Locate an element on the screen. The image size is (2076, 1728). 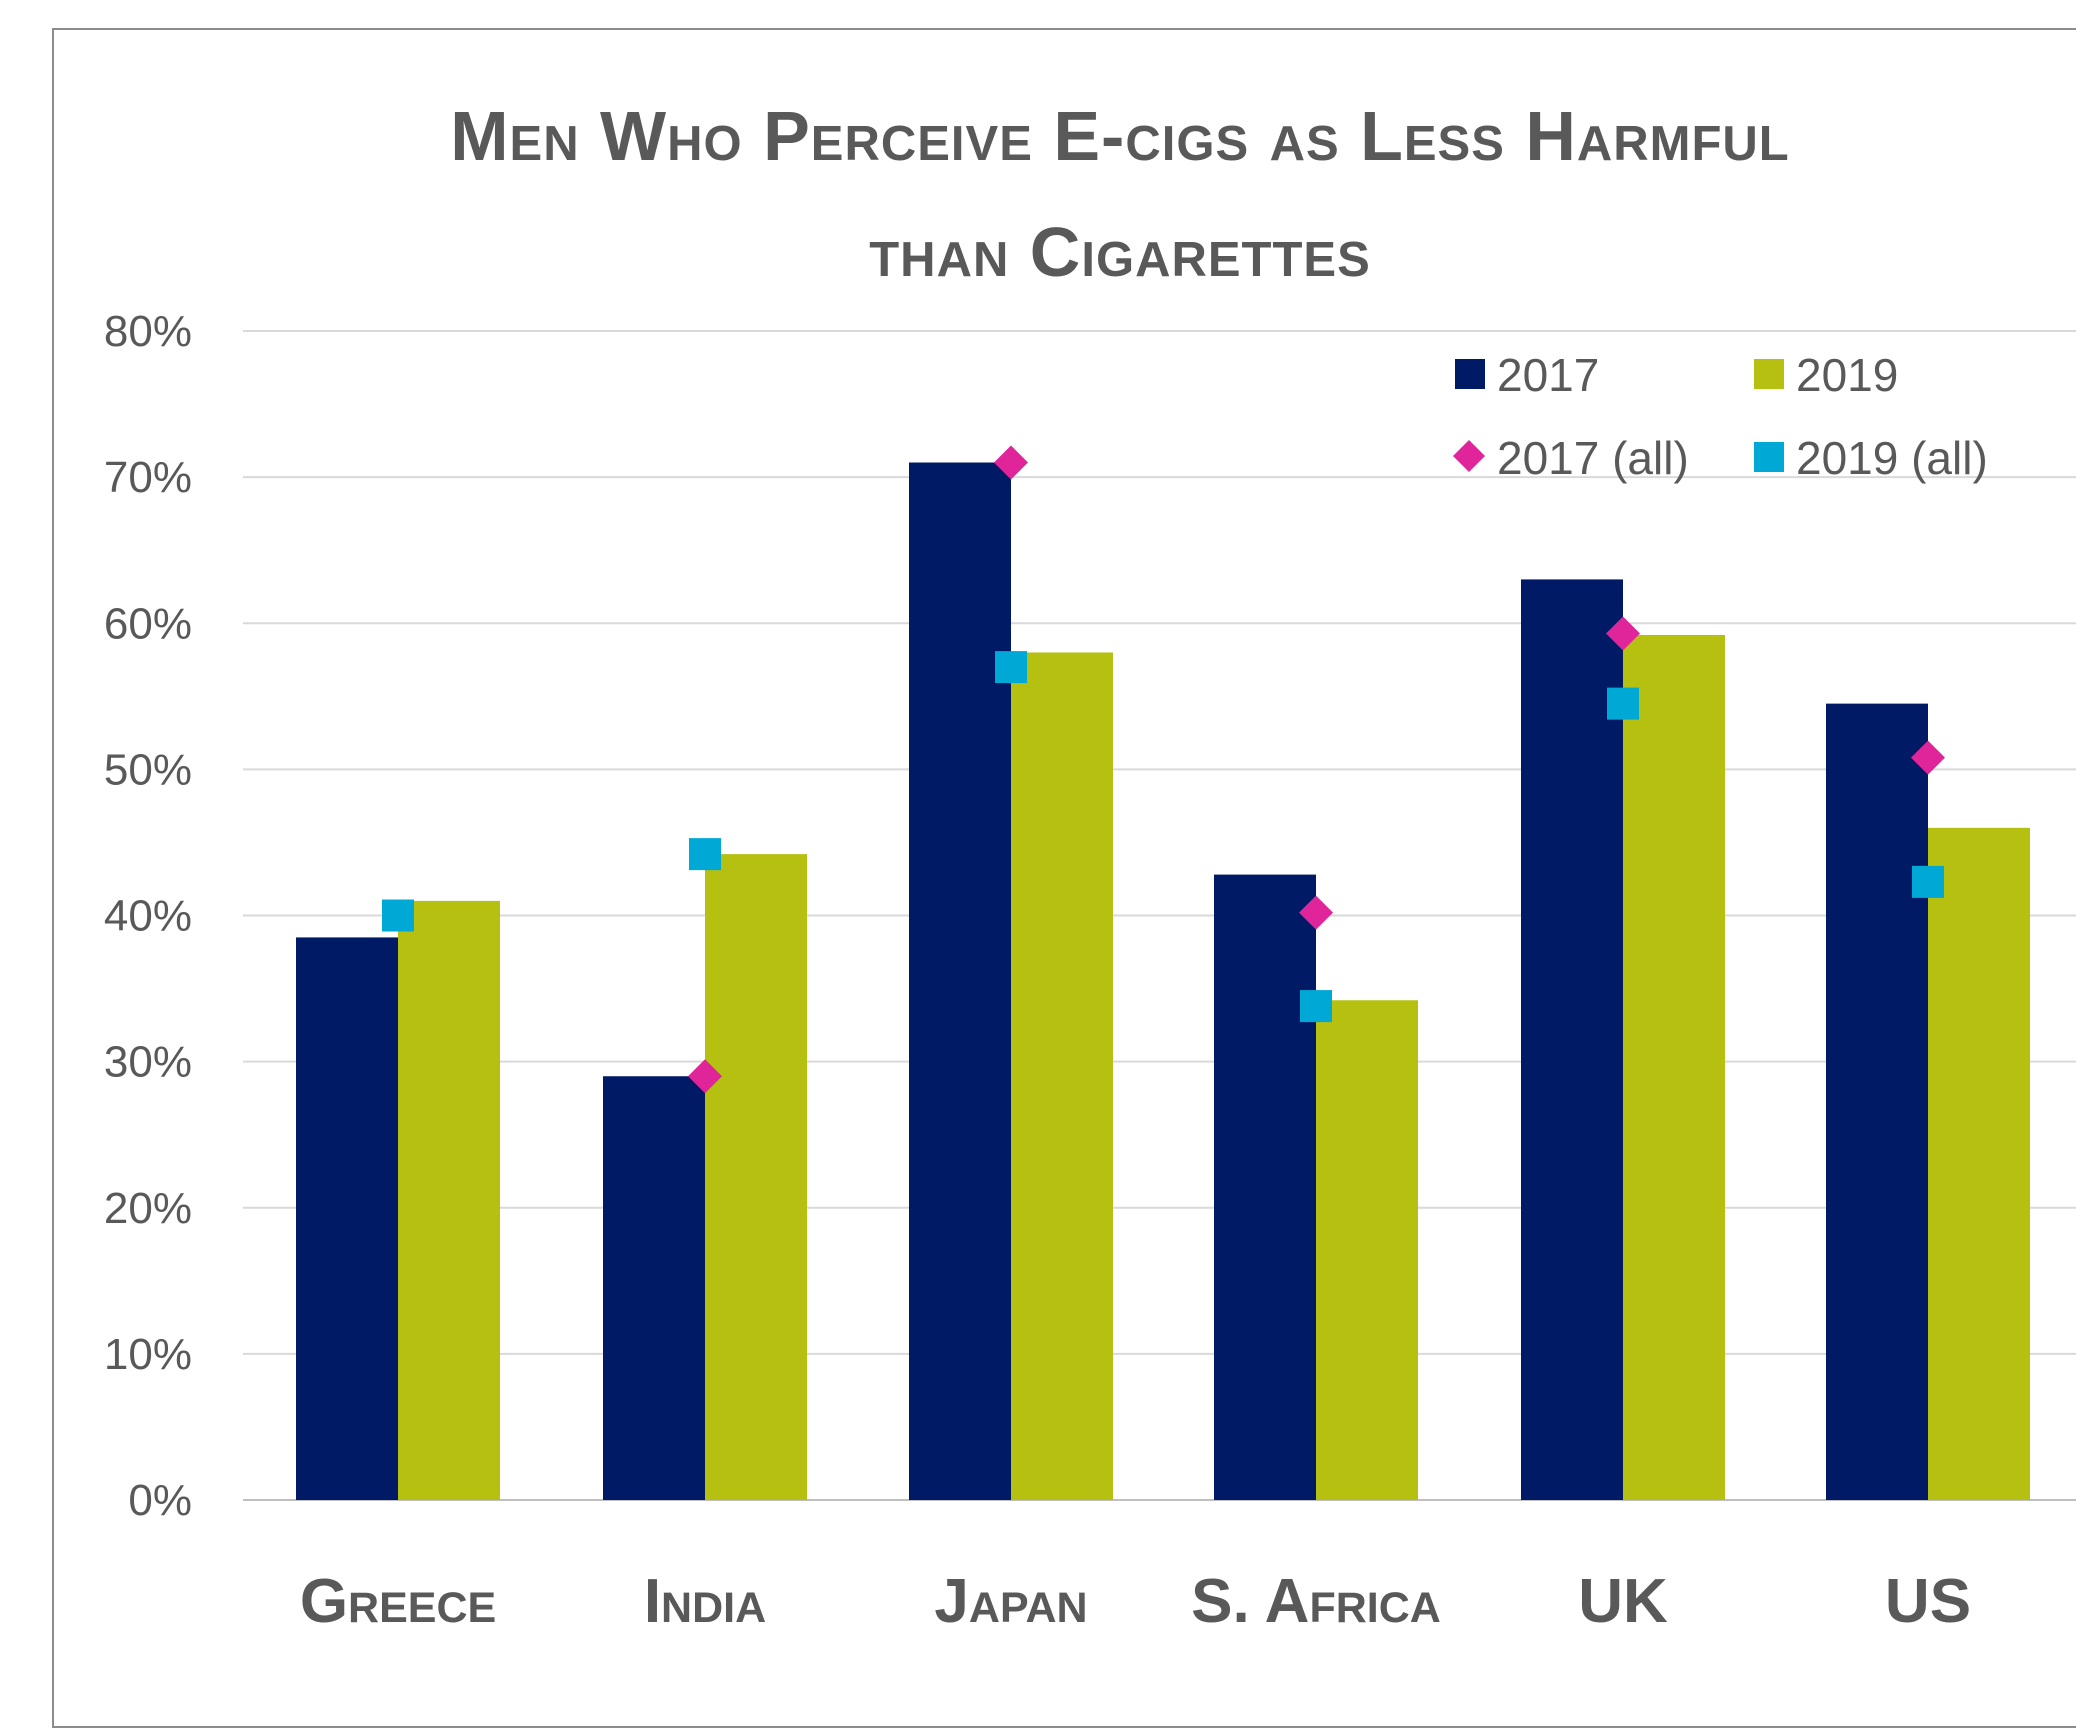
bar-2017-japan is located at coordinates (960, 981).